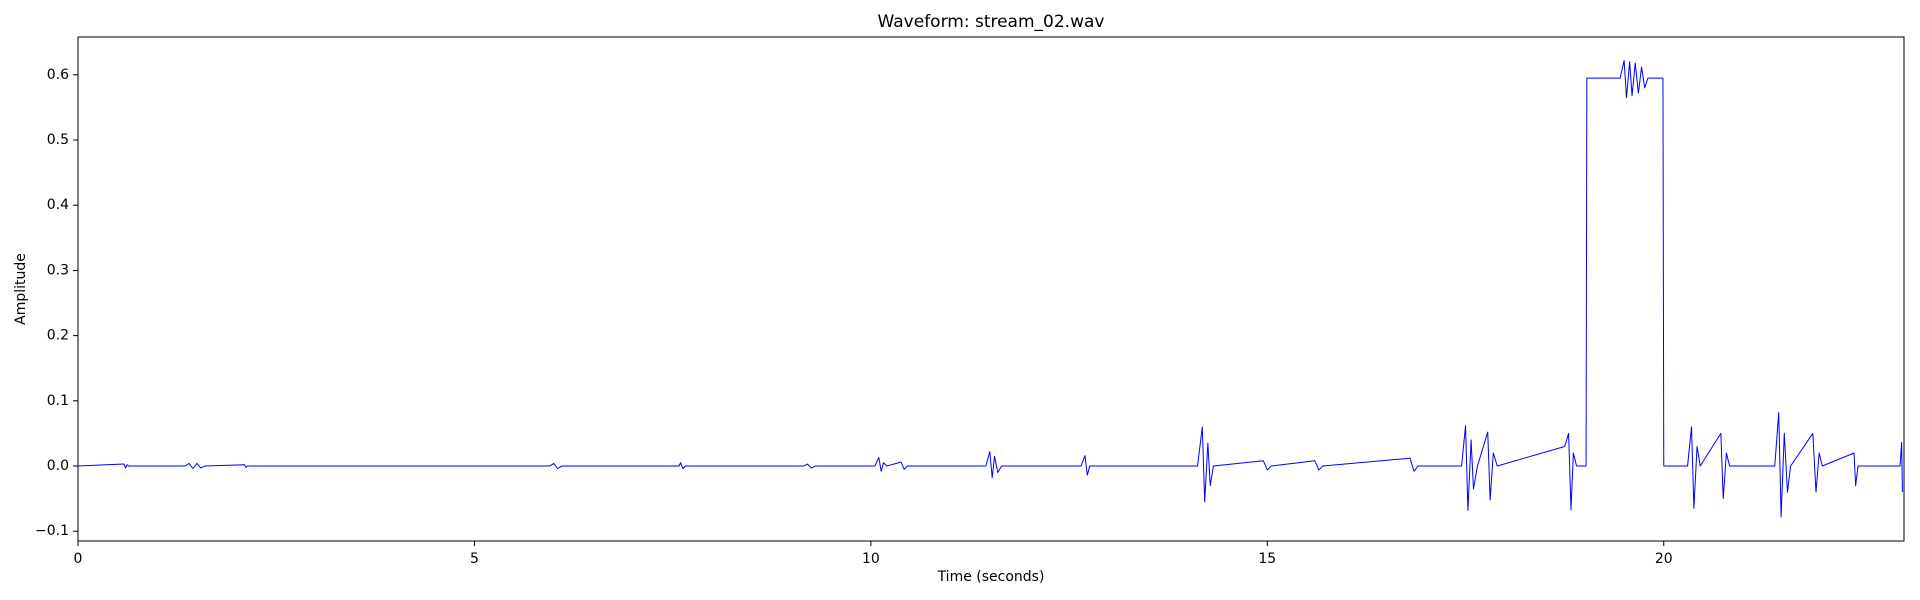  I want to click on x-tick-label: 15, so click(1267, 559).